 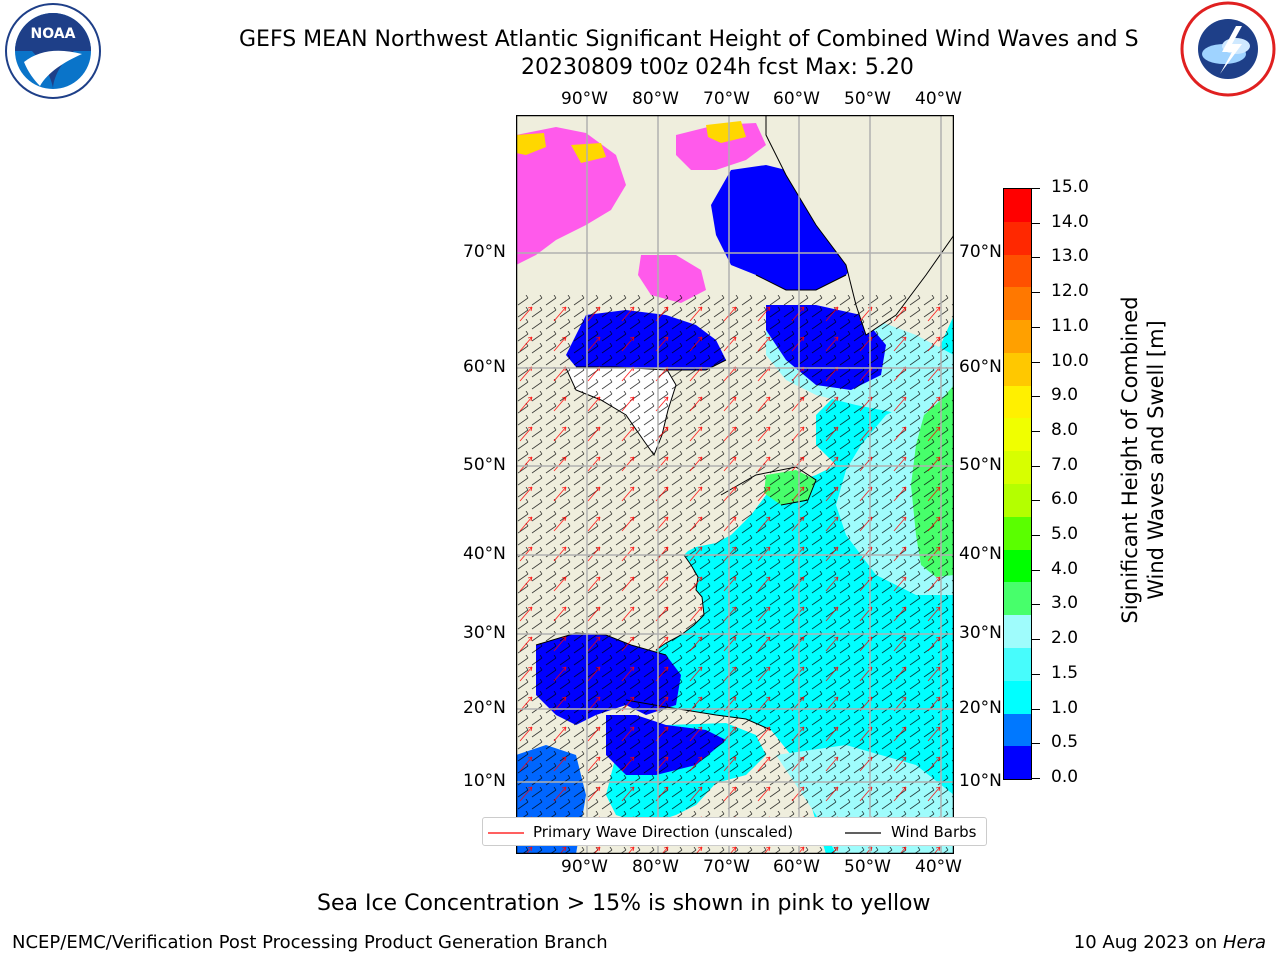 I want to click on colorbar-tick-label: 10.0, so click(x=1070, y=360).